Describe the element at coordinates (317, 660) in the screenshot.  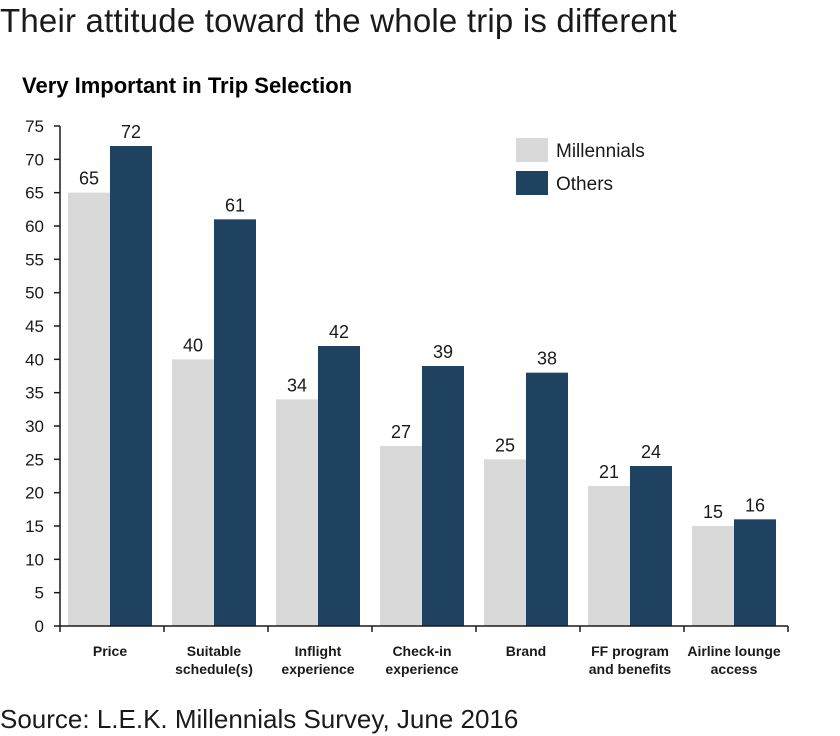
I see `x-tick-label: Inflight experience` at that location.